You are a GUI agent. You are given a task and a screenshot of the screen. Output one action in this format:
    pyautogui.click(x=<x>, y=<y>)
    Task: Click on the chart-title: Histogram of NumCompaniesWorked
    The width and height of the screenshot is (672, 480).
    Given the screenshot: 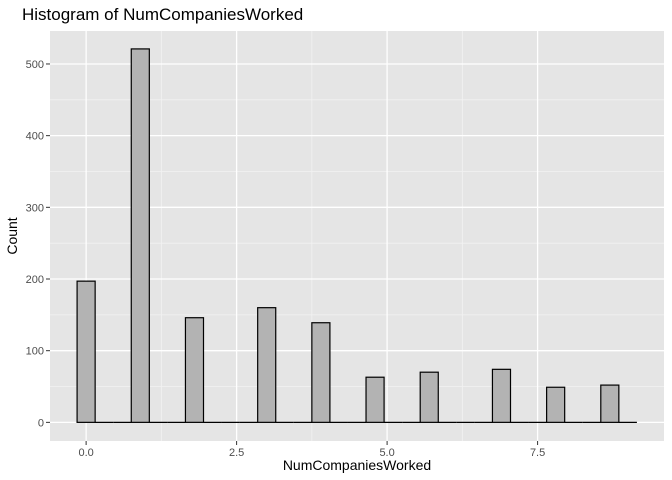 What is the action you would take?
    pyautogui.click(x=162, y=14)
    